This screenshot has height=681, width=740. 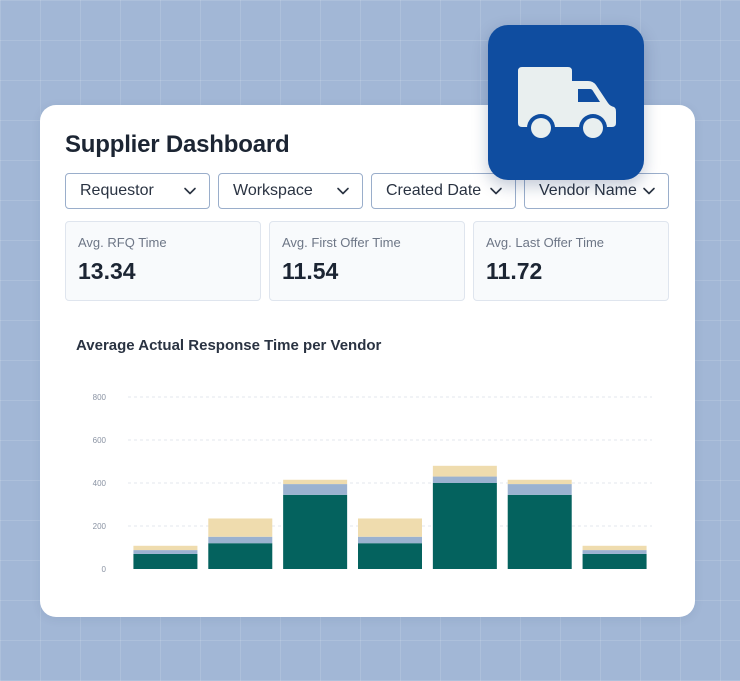 What do you see at coordinates (545, 242) in the screenshot?
I see `stat-label: Avg. Last Offer Time` at bounding box center [545, 242].